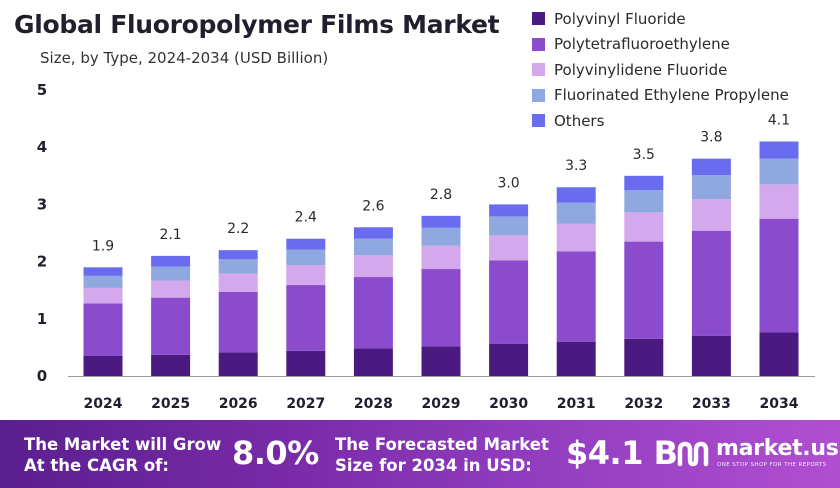  I want to click on y-tick-label: 0, so click(42, 376).